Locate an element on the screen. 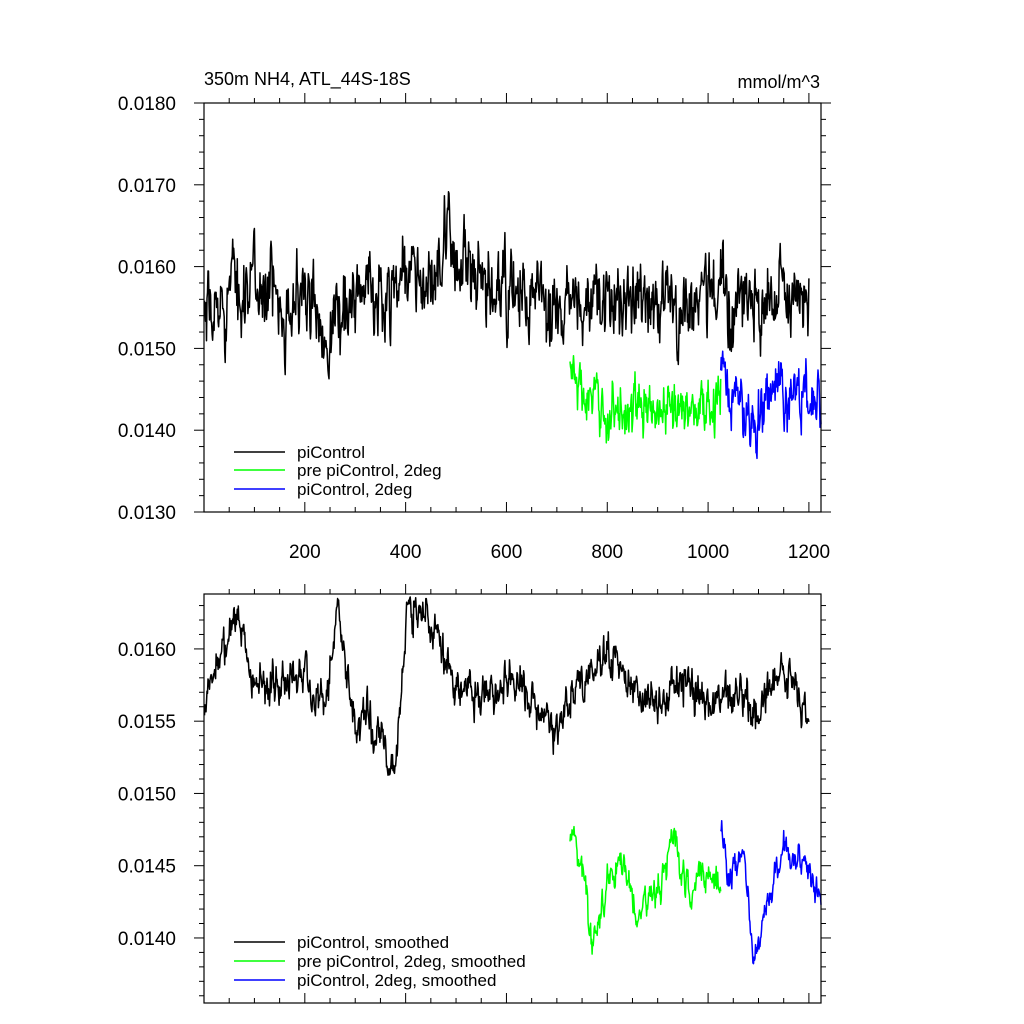 The width and height of the screenshot is (1024, 1024). top-y-tick-label: 0.0130 is located at coordinates (147, 513).